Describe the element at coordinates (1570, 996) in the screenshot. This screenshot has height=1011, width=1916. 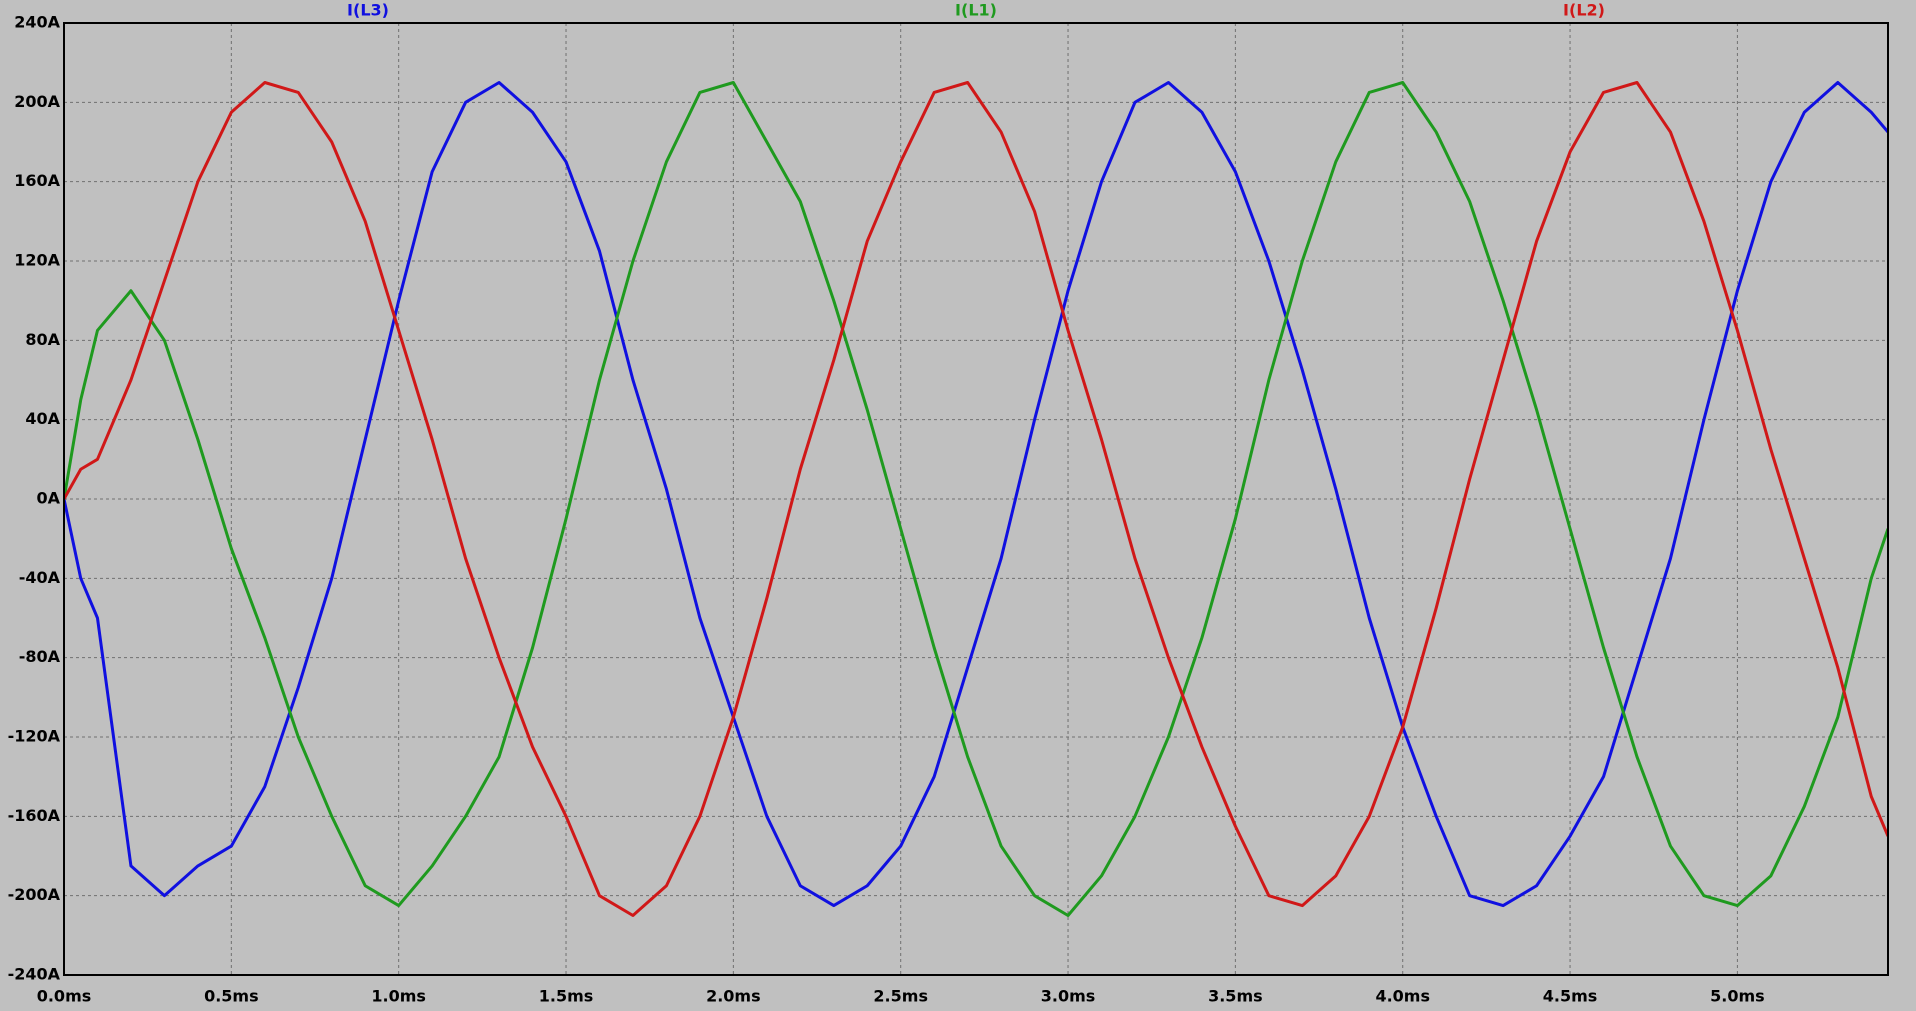
I see `x-tick-label: 4.5ms` at that location.